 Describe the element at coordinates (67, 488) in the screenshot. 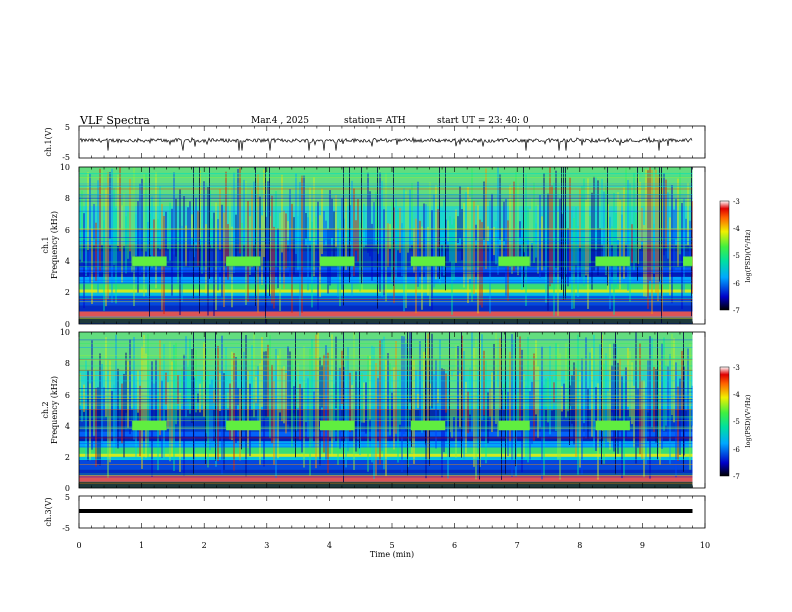

I see `ch2-spec-ytick-0: 0` at that location.